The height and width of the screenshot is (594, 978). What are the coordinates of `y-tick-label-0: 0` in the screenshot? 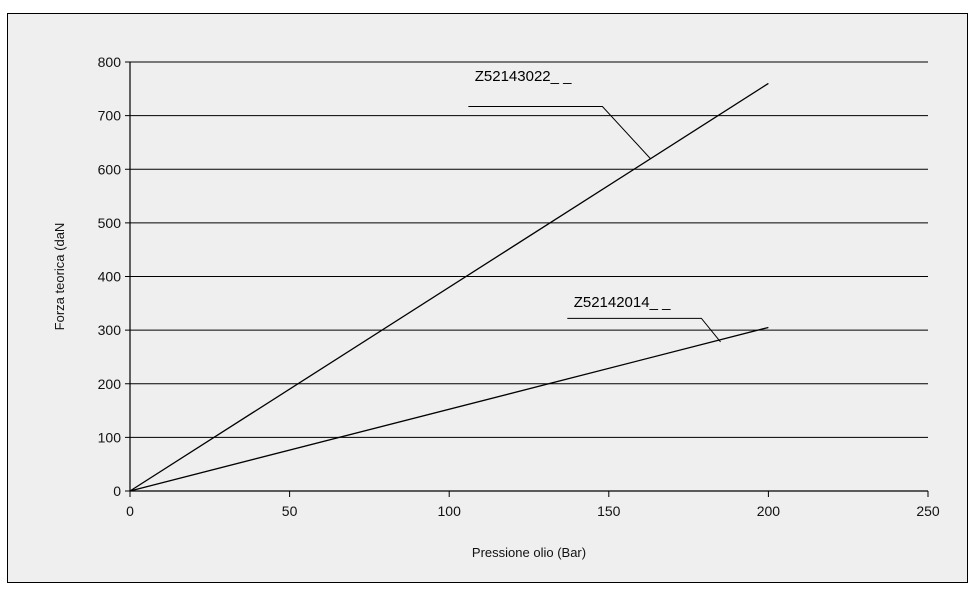 It's located at (117, 491).